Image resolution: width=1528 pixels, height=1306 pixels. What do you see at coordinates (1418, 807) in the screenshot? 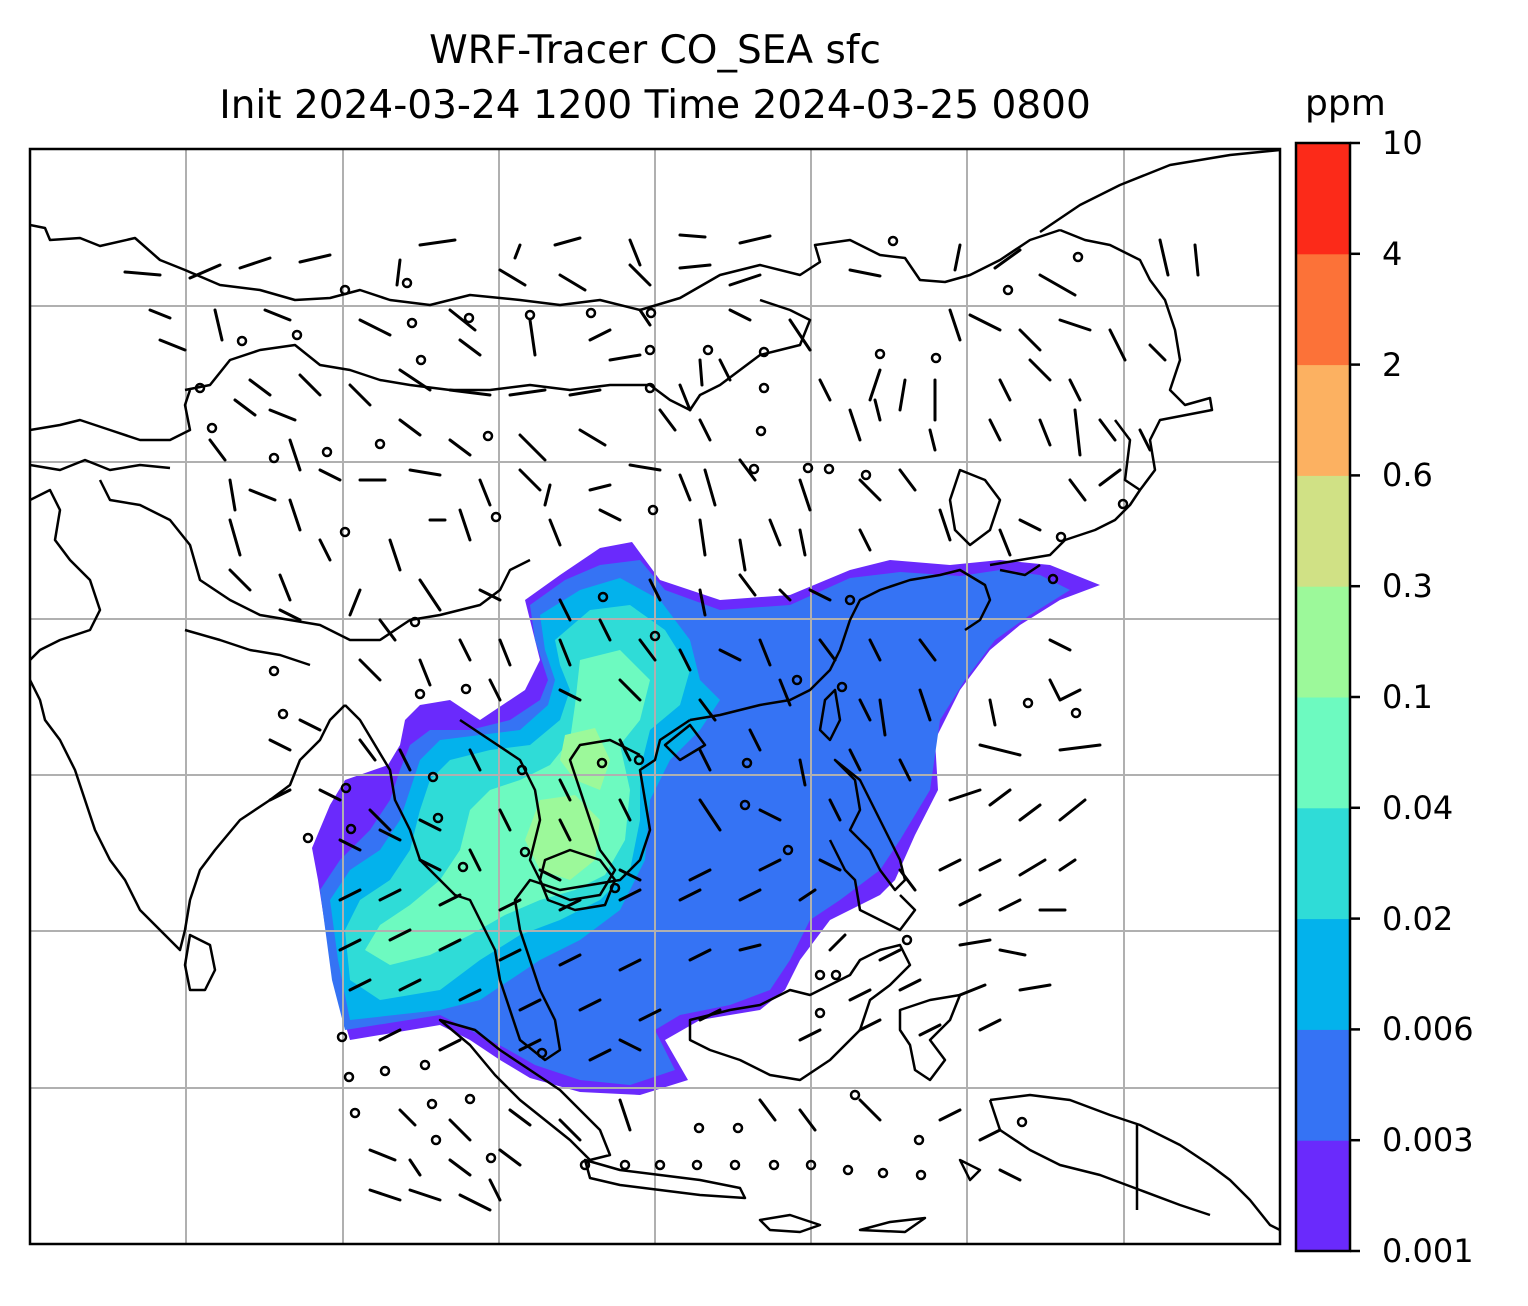
I see `colorbar-tick-label: 0.04` at bounding box center [1418, 807].